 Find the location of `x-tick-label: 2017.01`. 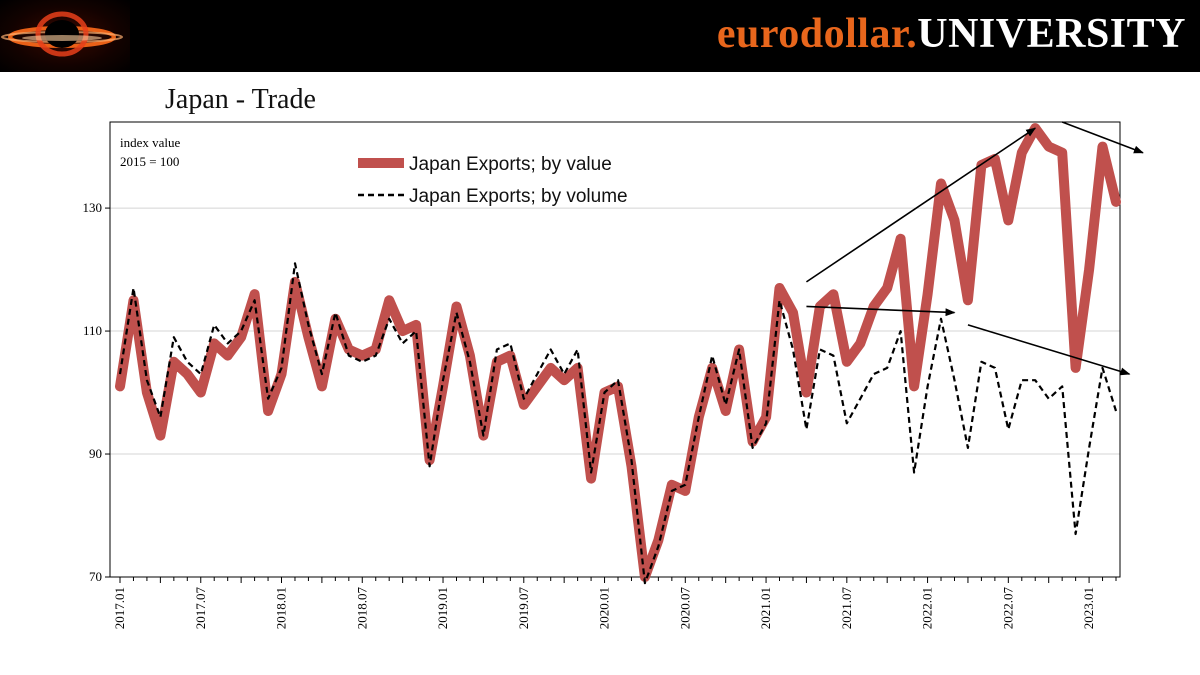

x-tick-label: 2017.01 is located at coordinates (119, 608).